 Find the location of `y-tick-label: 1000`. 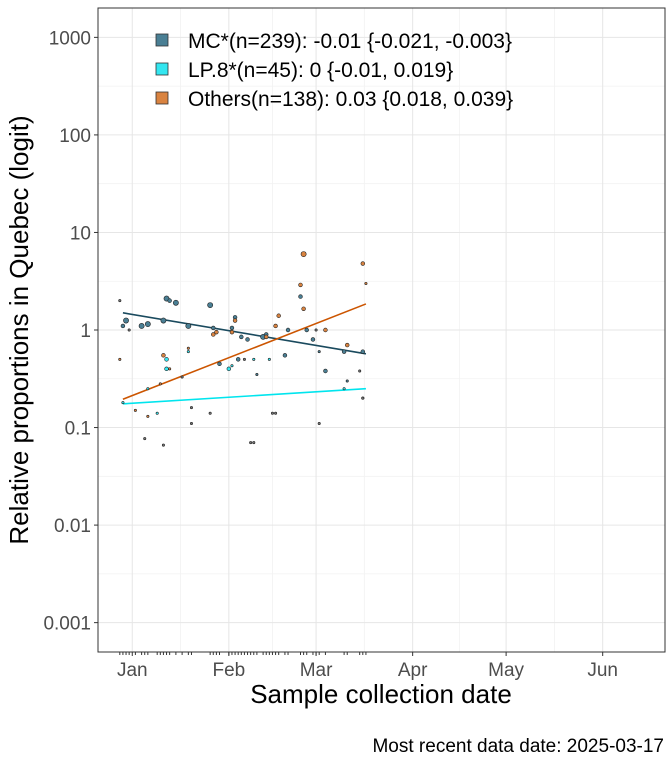

y-tick-label: 1000 is located at coordinates (70, 38).